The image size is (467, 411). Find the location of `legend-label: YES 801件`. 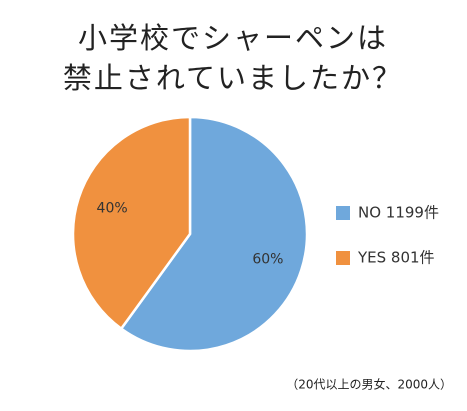

legend-label: YES 801件 is located at coordinates (396, 258).